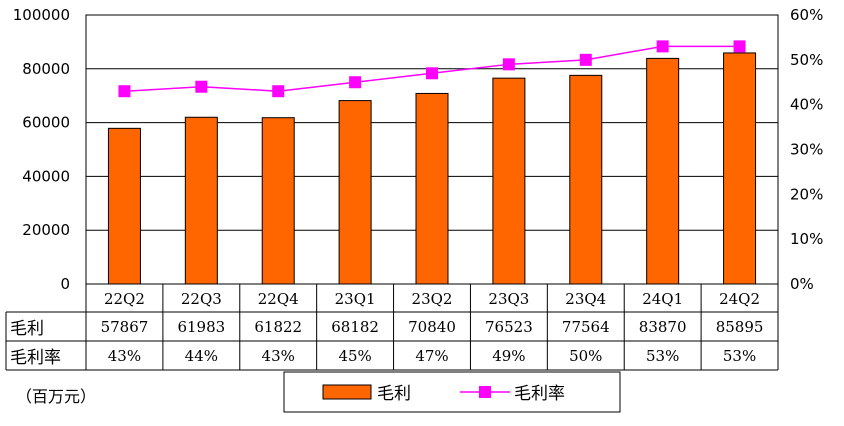 Image resolution: width=844 pixels, height=426 pixels. What do you see at coordinates (663, 171) in the screenshot?
I see `bar-24Q1` at bounding box center [663, 171].